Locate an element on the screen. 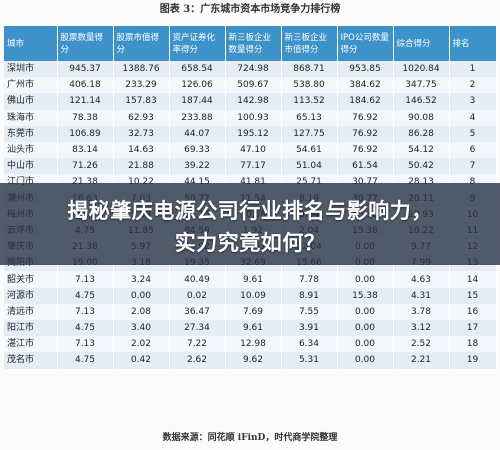  score-cell: 1020.84 is located at coordinates (421, 69).